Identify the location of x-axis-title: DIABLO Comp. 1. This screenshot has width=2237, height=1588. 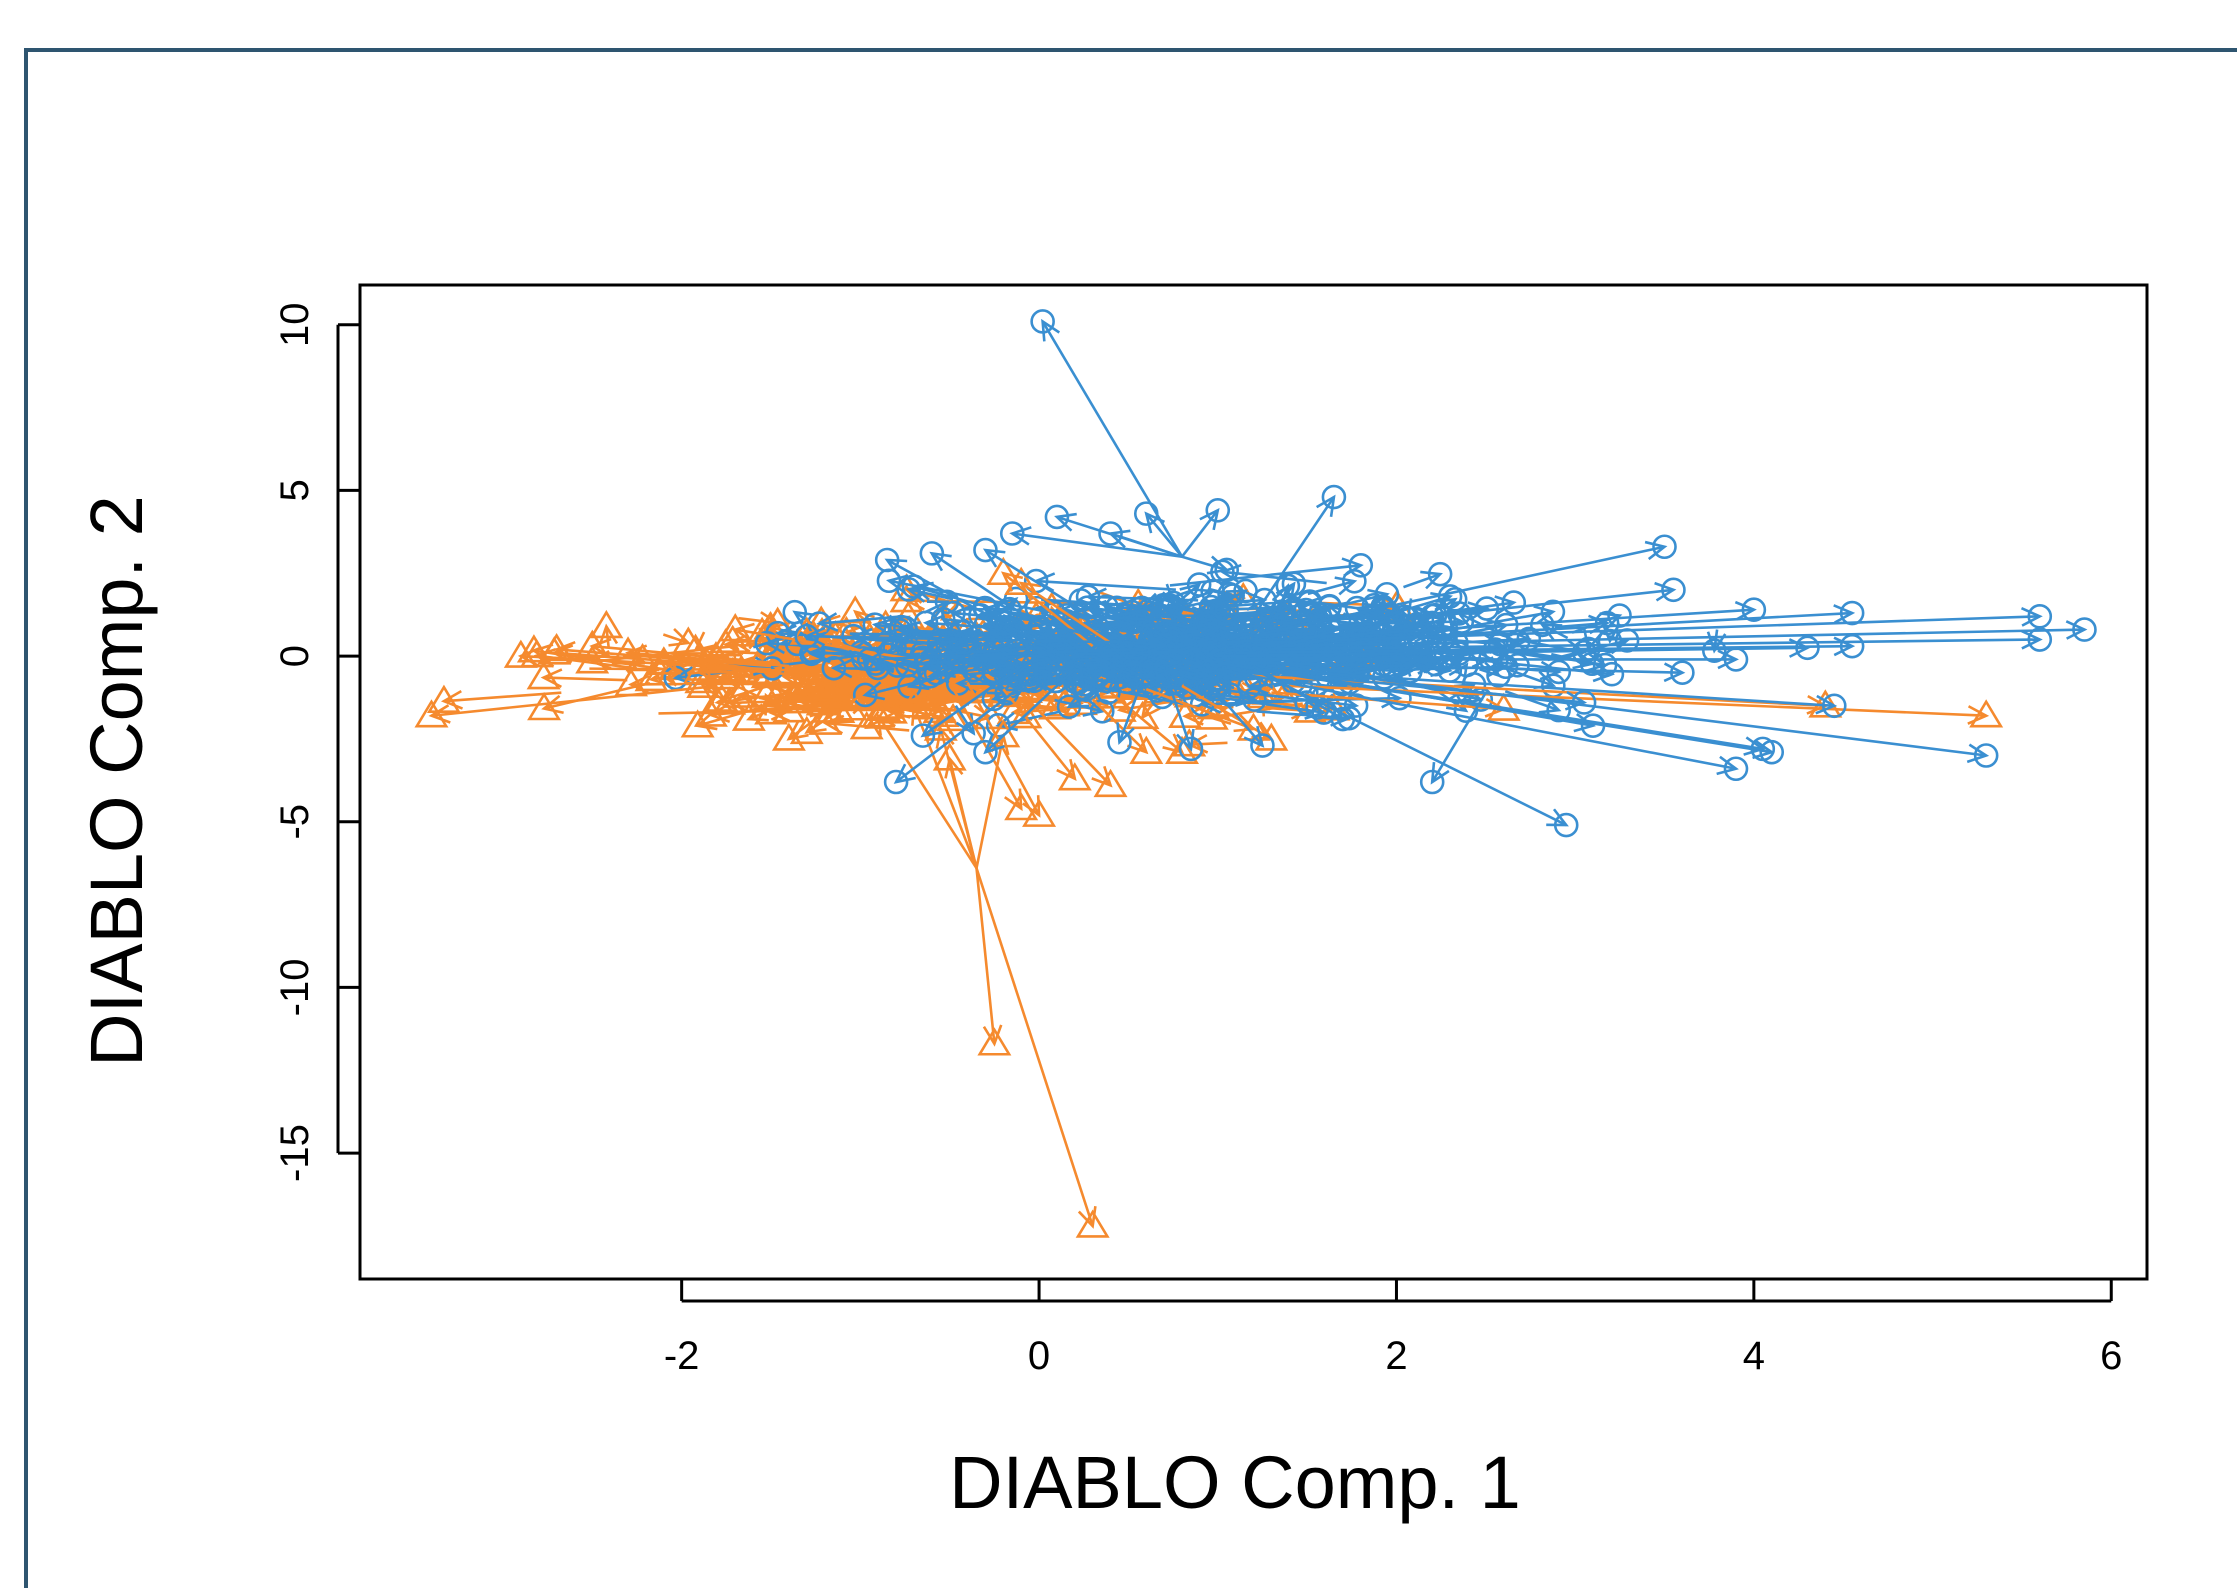
(1235, 1482).